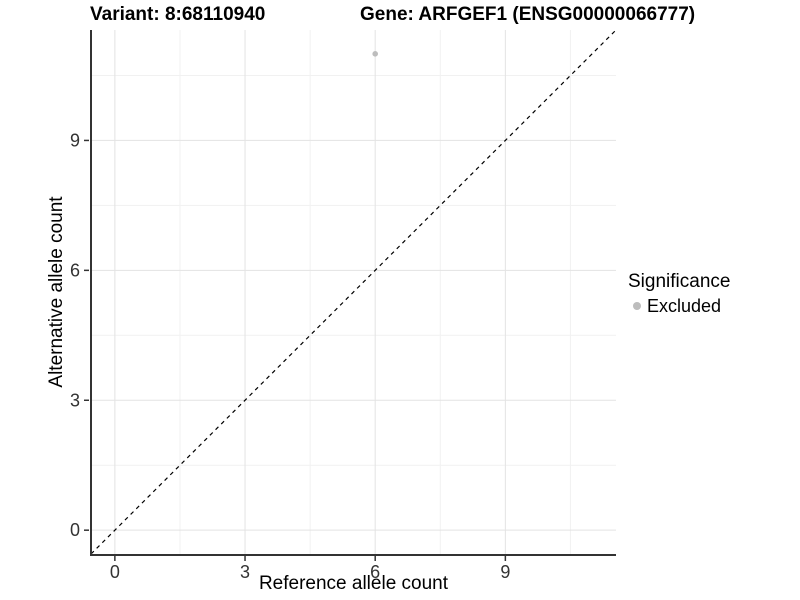 The image size is (800, 600). What do you see at coordinates (56, 292) in the screenshot?
I see `y-axis-title: Alternative allele count` at bounding box center [56, 292].